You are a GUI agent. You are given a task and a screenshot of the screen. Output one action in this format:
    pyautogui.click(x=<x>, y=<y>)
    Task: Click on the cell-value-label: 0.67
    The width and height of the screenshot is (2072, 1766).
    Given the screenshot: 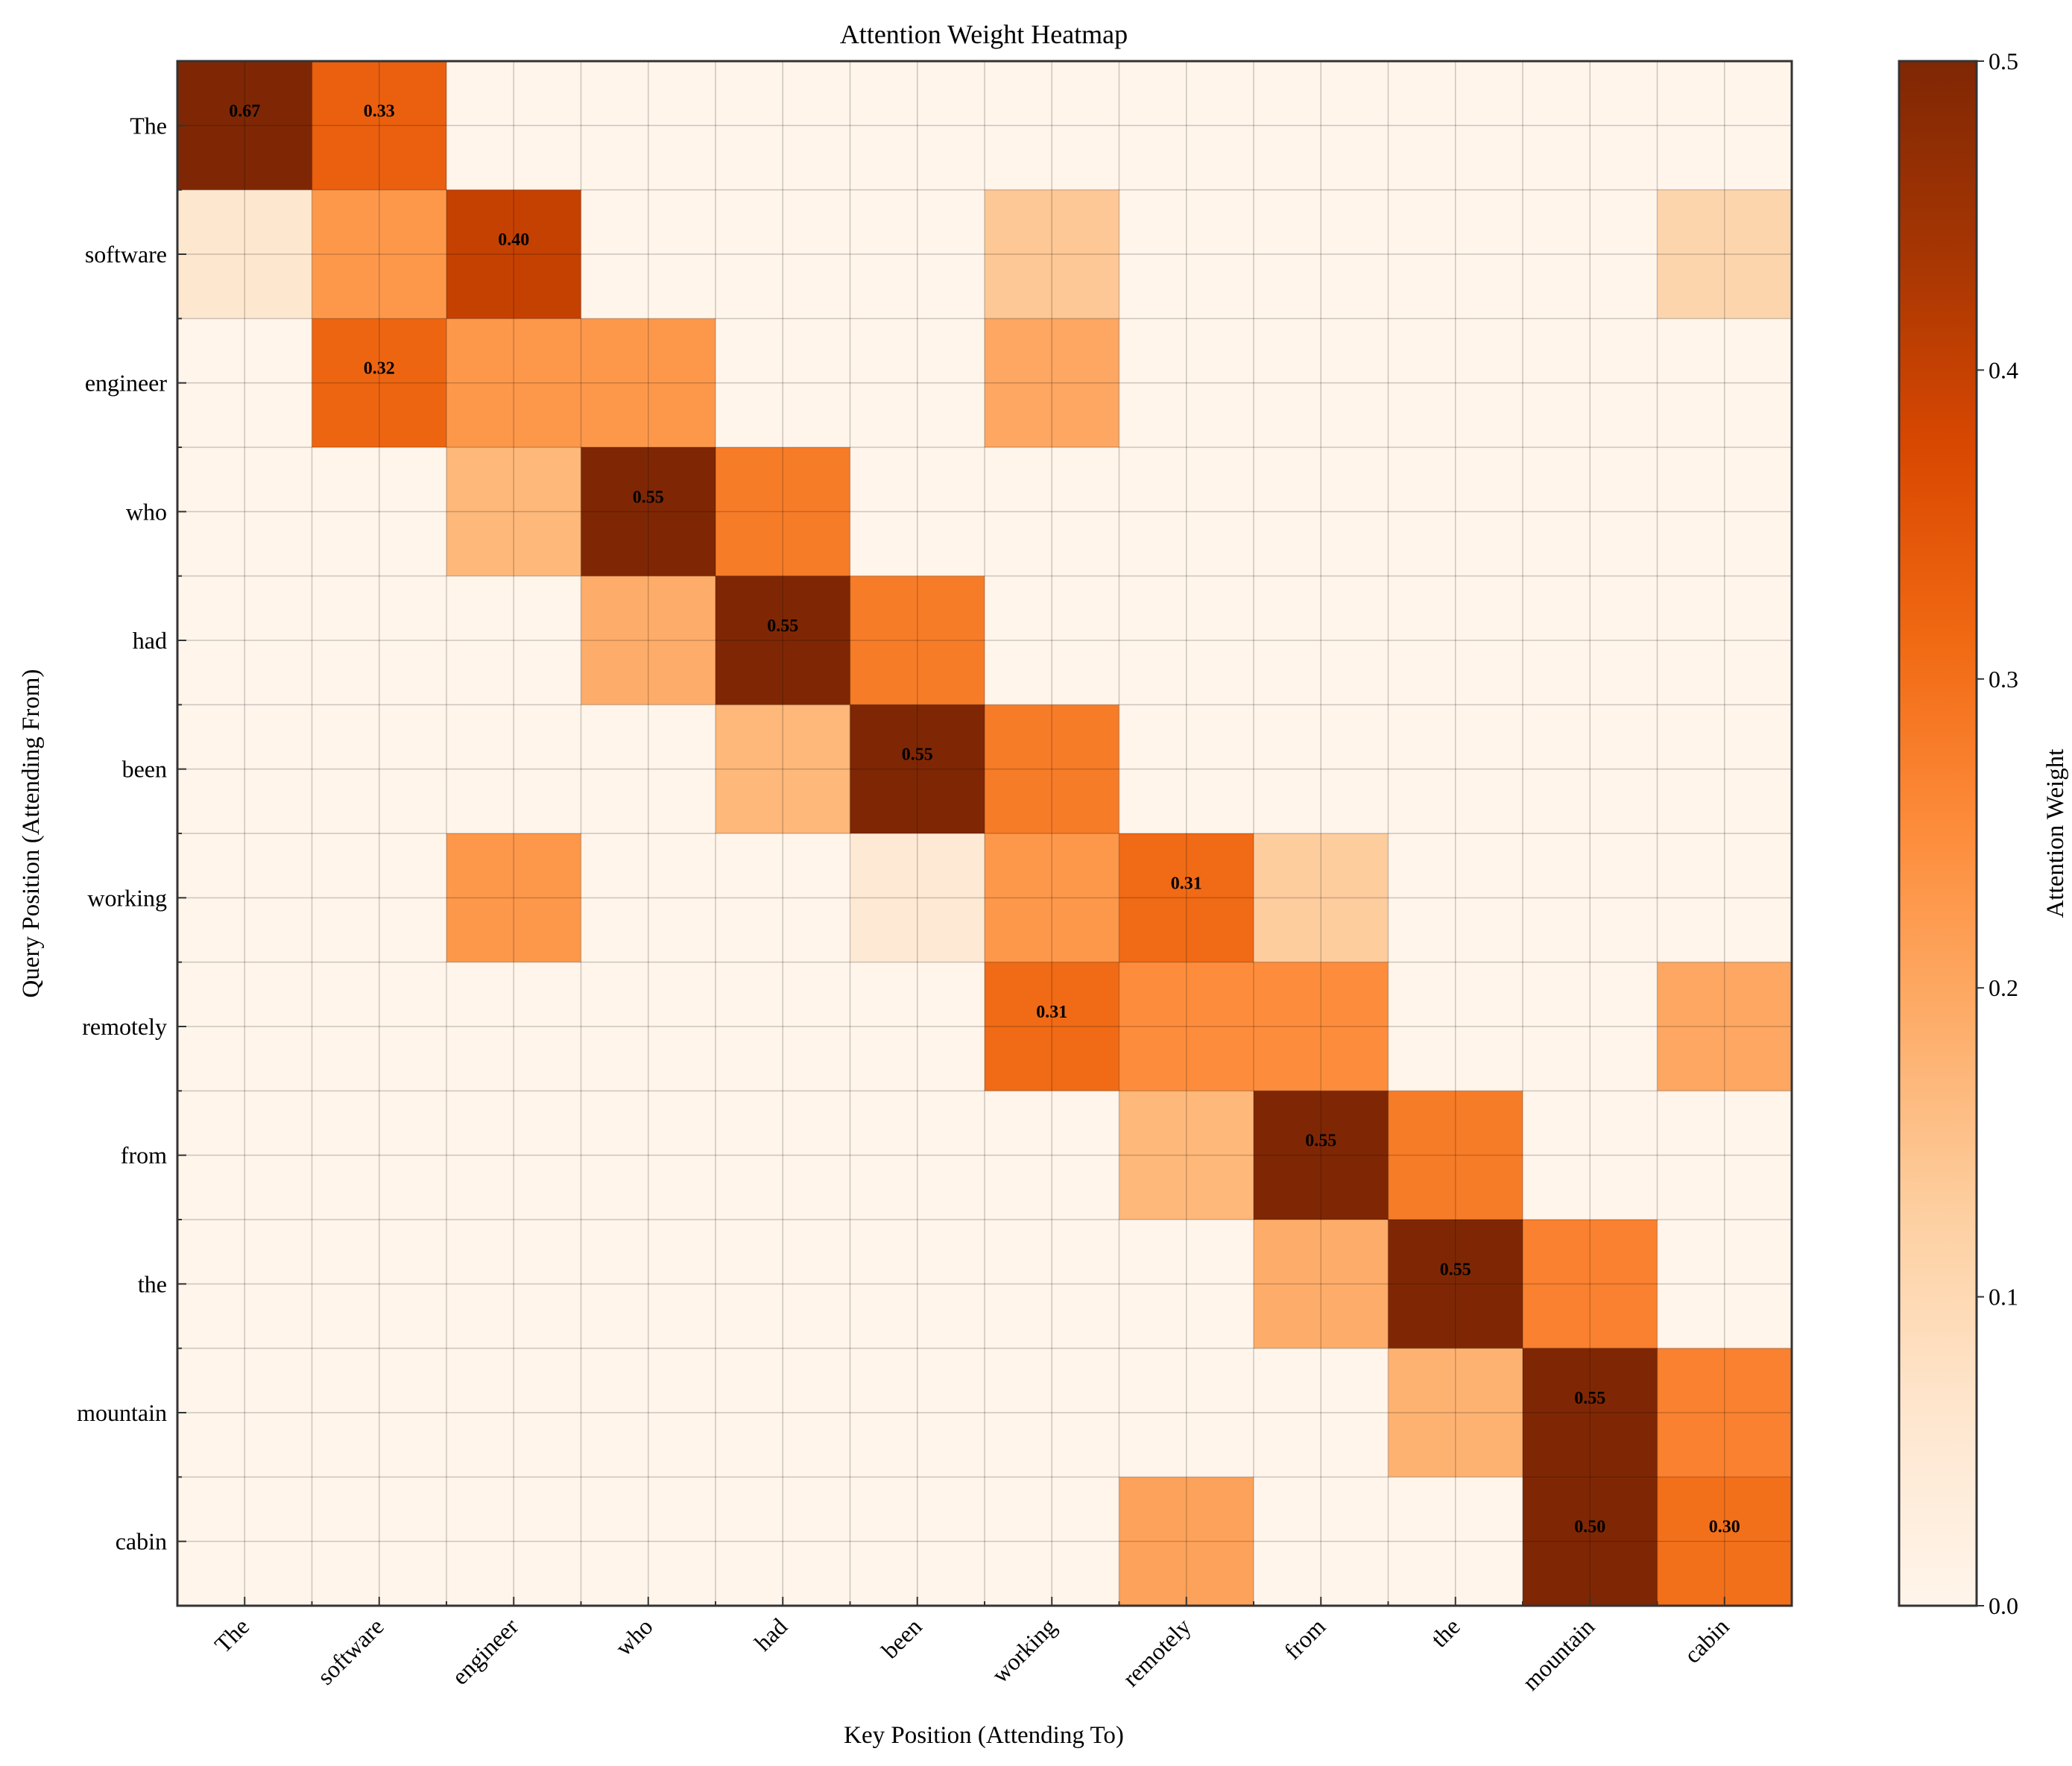 What is the action you would take?
    pyautogui.click(x=244, y=111)
    